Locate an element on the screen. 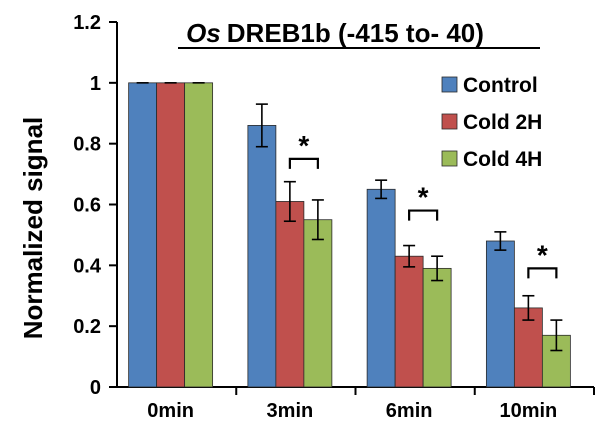  y-tick-label: 1.2 is located at coordinates (87, 23).